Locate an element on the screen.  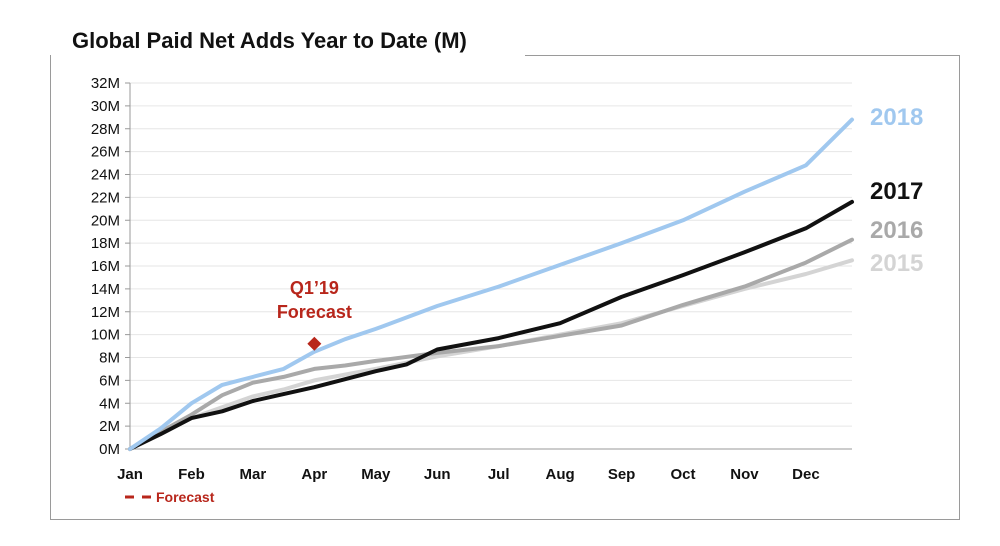
x-tick-label: Jan is located at coordinates (130, 474).